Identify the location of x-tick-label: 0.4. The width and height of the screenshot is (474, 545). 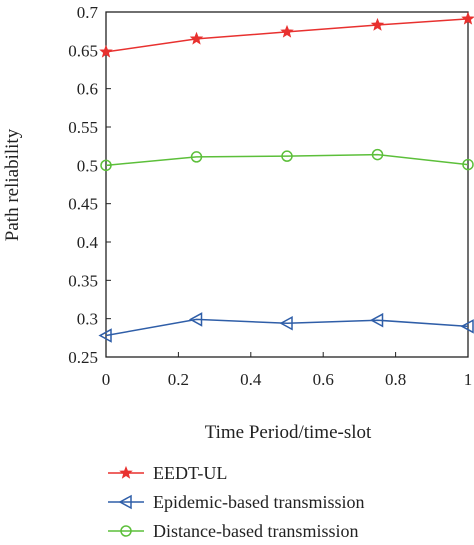
(251, 379).